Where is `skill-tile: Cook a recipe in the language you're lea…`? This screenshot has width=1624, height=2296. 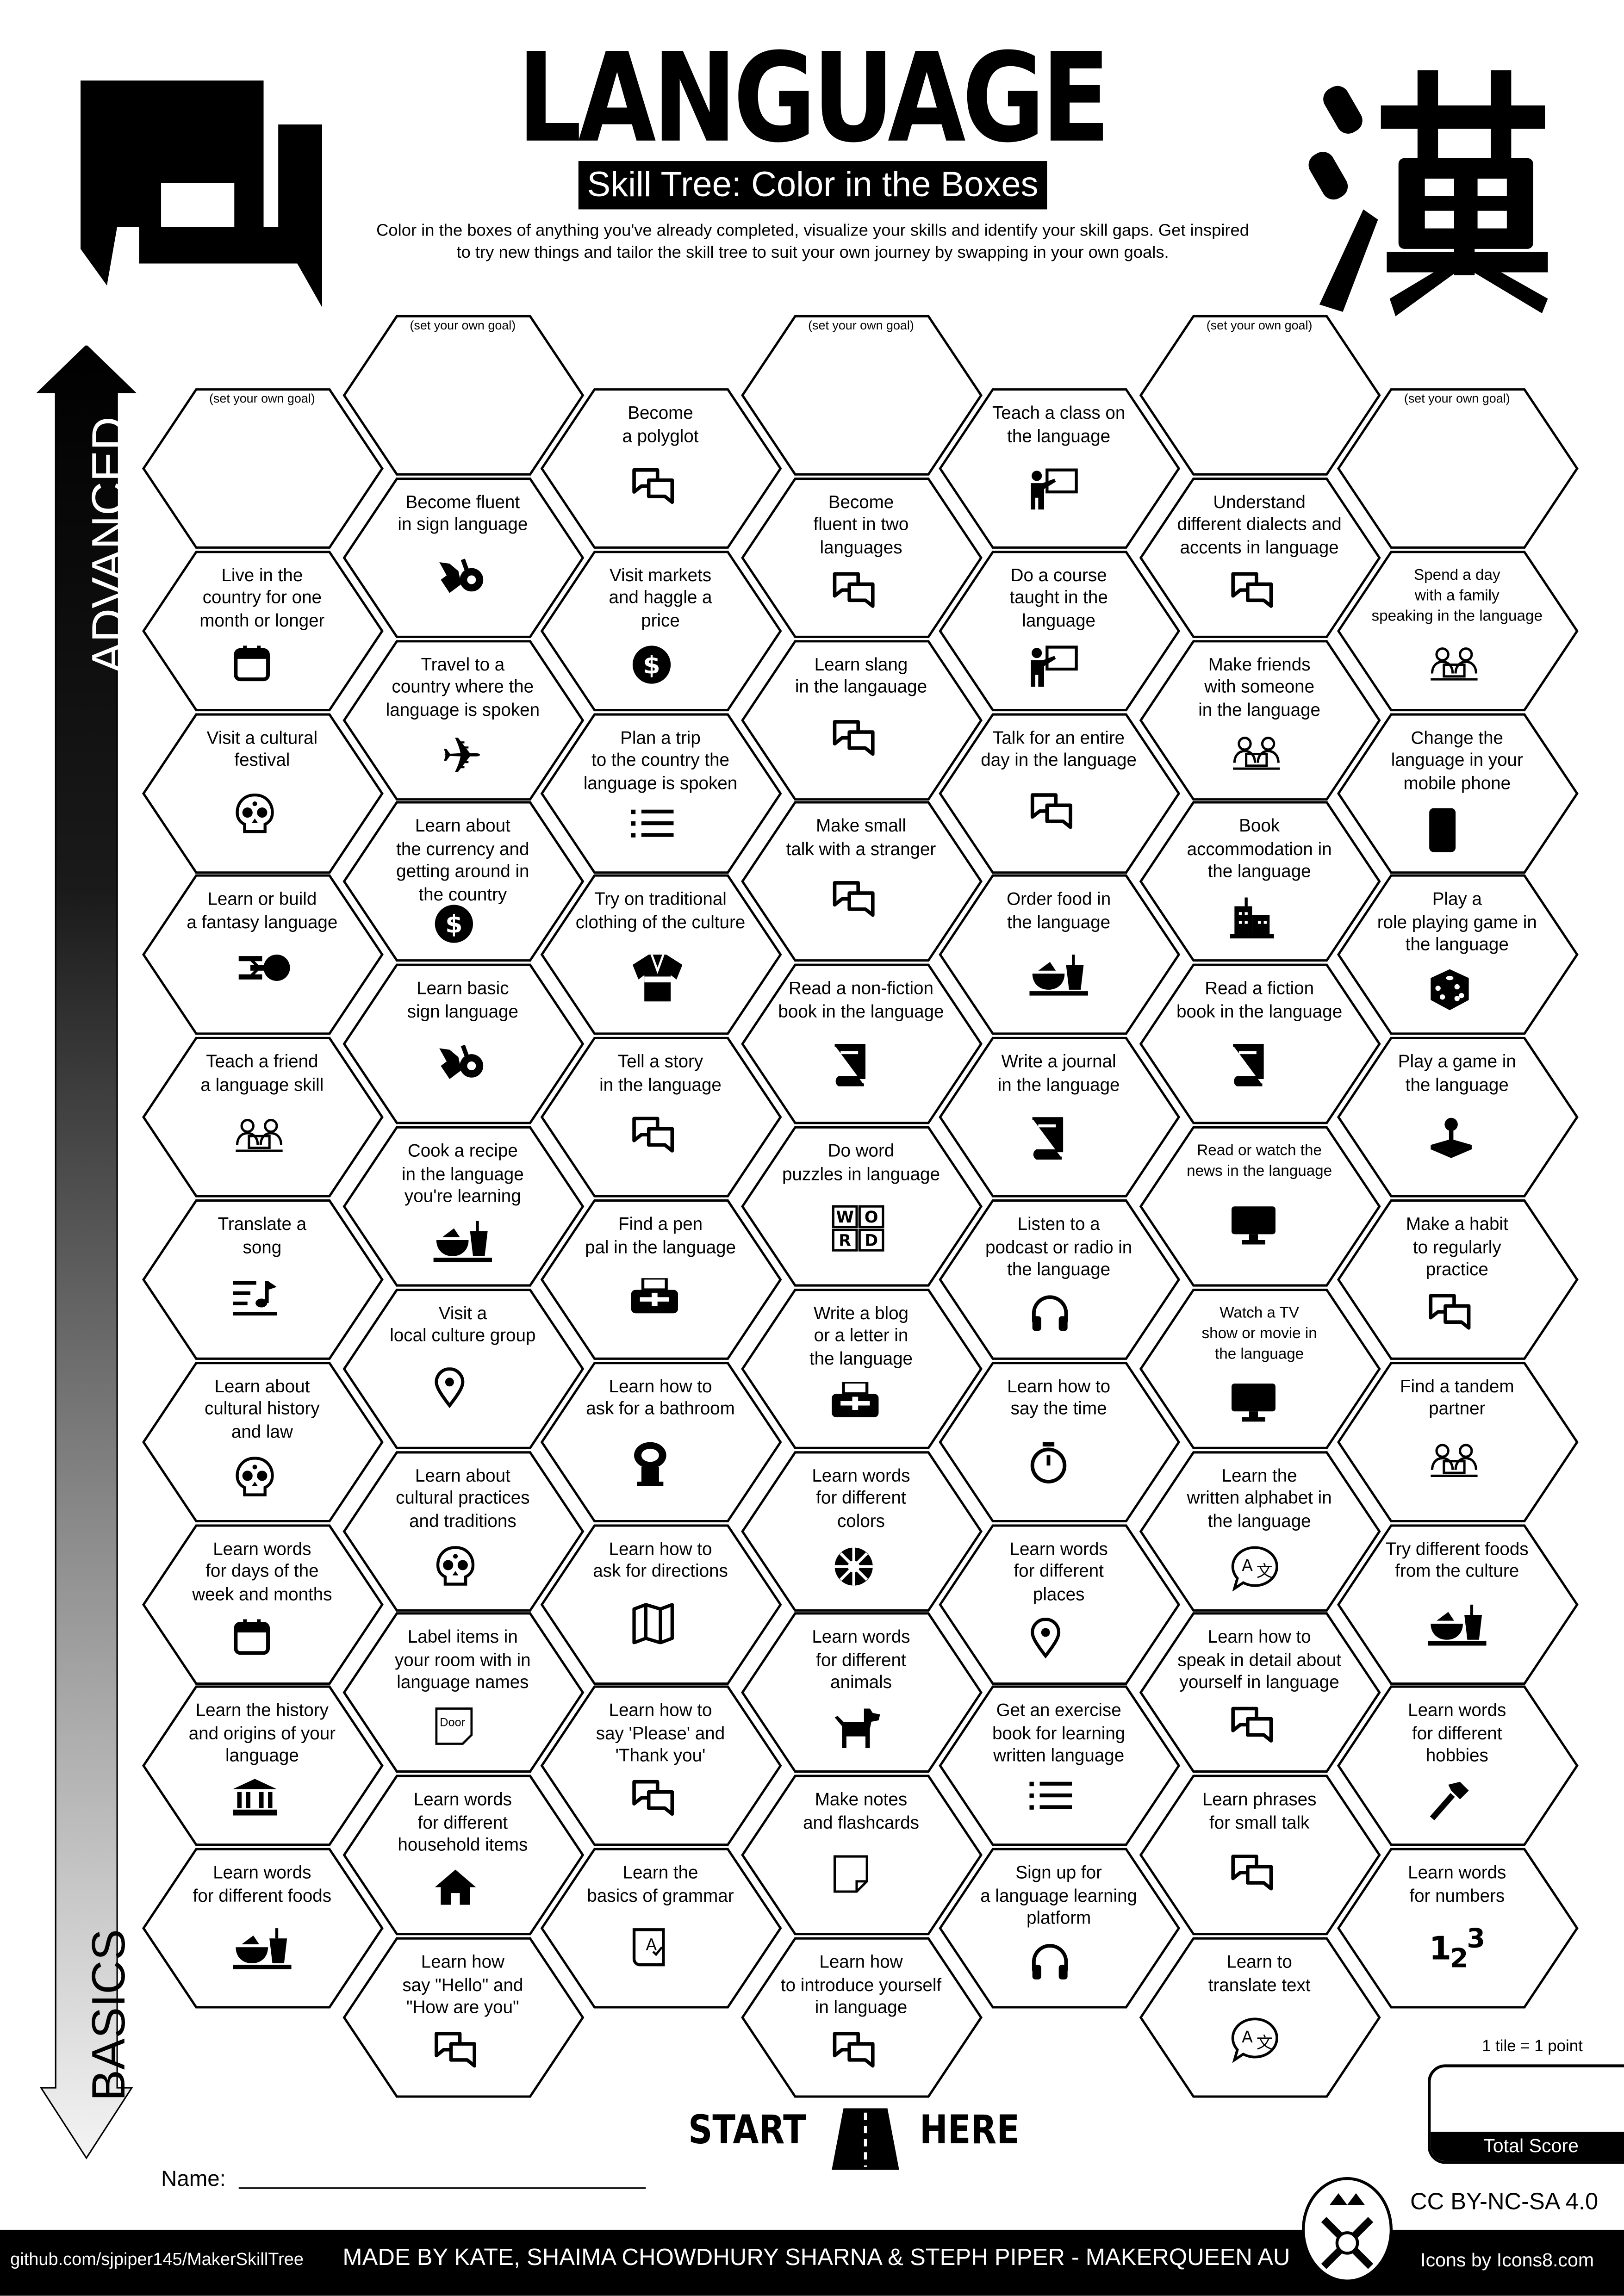
skill-tile: Cook a recipe in the language you're lea… is located at coordinates (463, 1206).